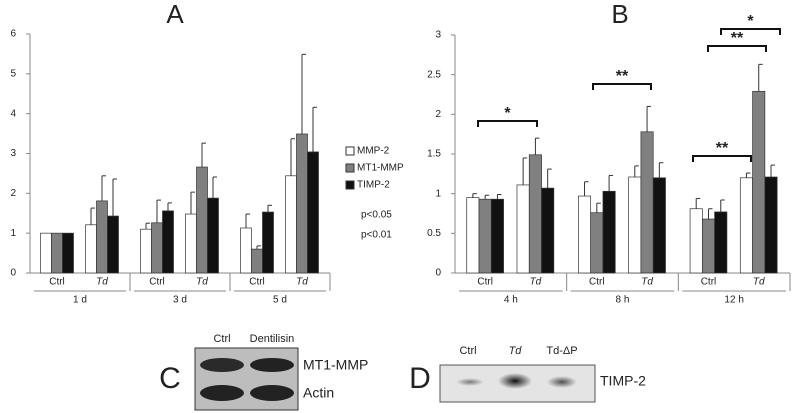 The height and width of the screenshot is (413, 800). What do you see at coordinates (170, 378) in the screenshot?
I see `panel-label: C` at bounding box center [170, 378].